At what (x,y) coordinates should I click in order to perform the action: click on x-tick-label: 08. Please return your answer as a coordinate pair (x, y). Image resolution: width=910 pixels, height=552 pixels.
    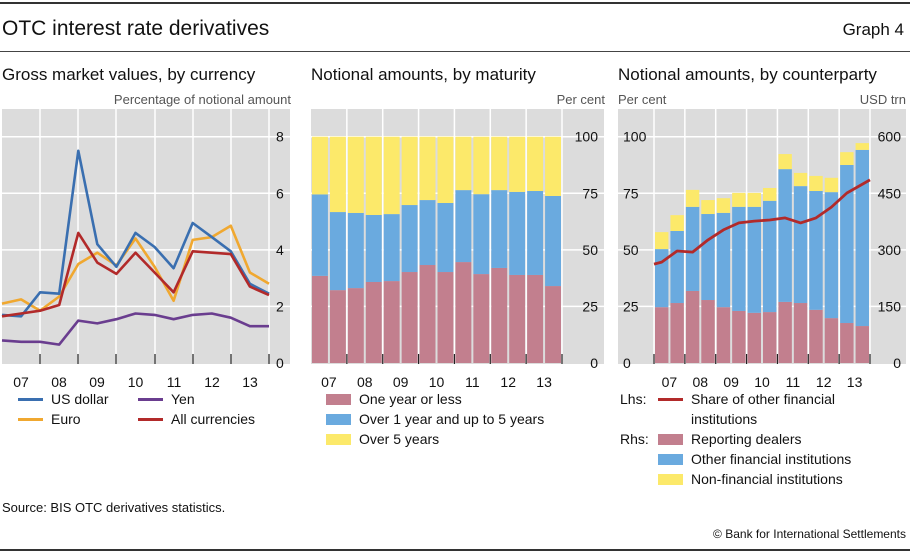
    Looking at the image, I should click on (59, 382).